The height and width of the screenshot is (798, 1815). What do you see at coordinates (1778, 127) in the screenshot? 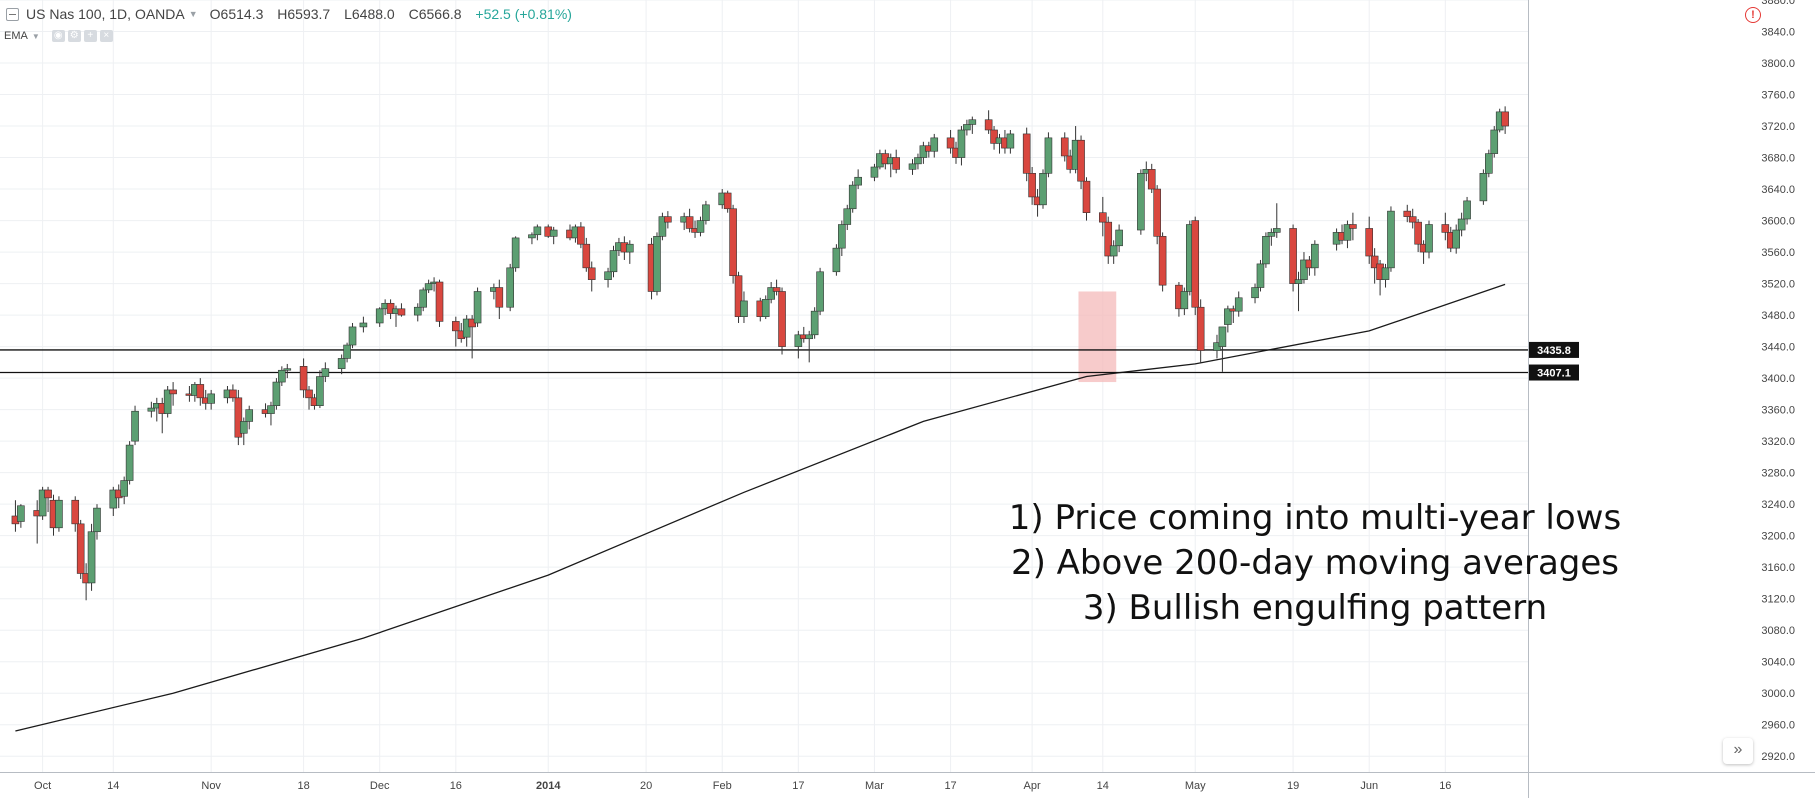
I see `price-tick-label: 3720.0` at bounding box center [1778, 127].